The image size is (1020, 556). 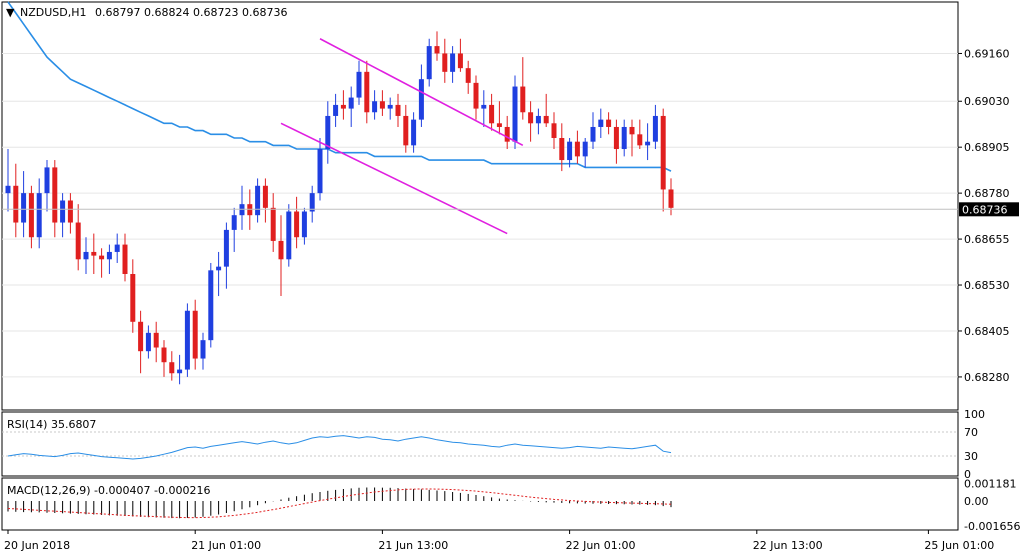 What do you see at coordinates (987, 377) in the screenshot?
I see `price-tick-label: 0.68280` at bounding box center [987, 377].